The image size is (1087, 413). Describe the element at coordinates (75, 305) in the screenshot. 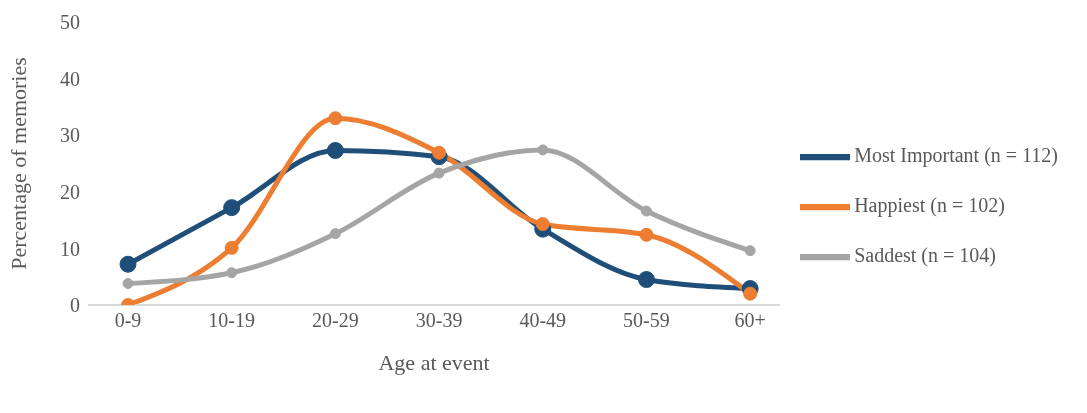

I see `y-tick-label: 0` at that location.